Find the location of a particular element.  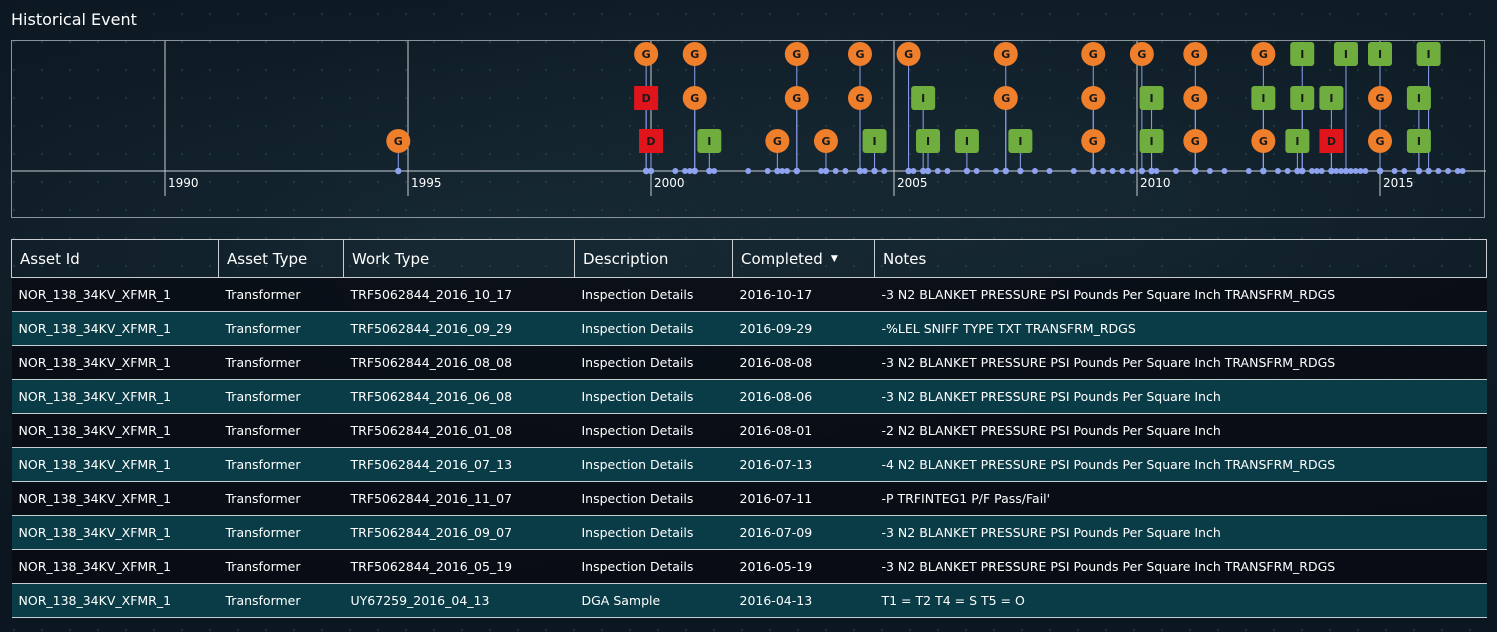

column-header-completed: Completed ▼ is located at coordinates (803, 258).